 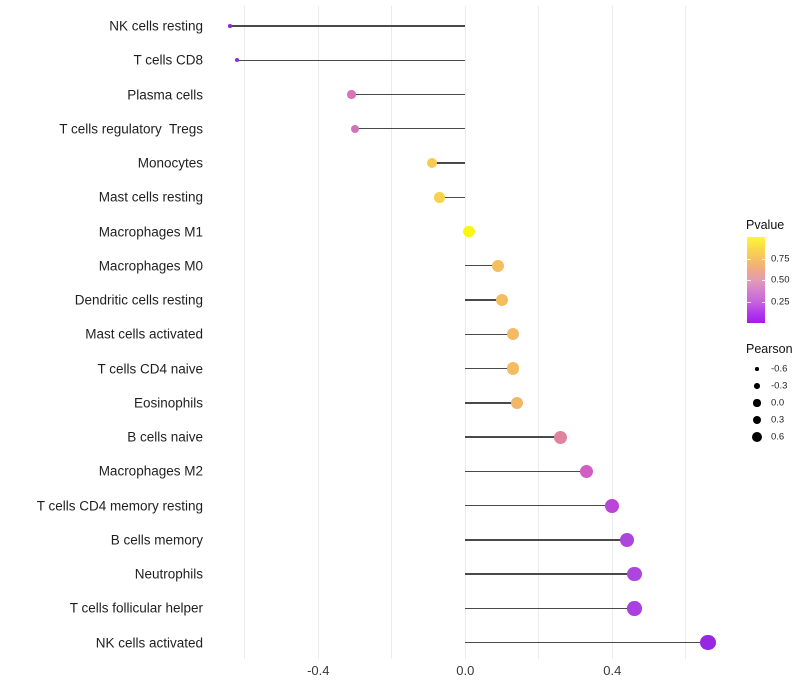 What do you see at coordinates (168, 403) in the screenshot?
I see `y-axis-label: Eosinophils` at bounding box center [168, 403].